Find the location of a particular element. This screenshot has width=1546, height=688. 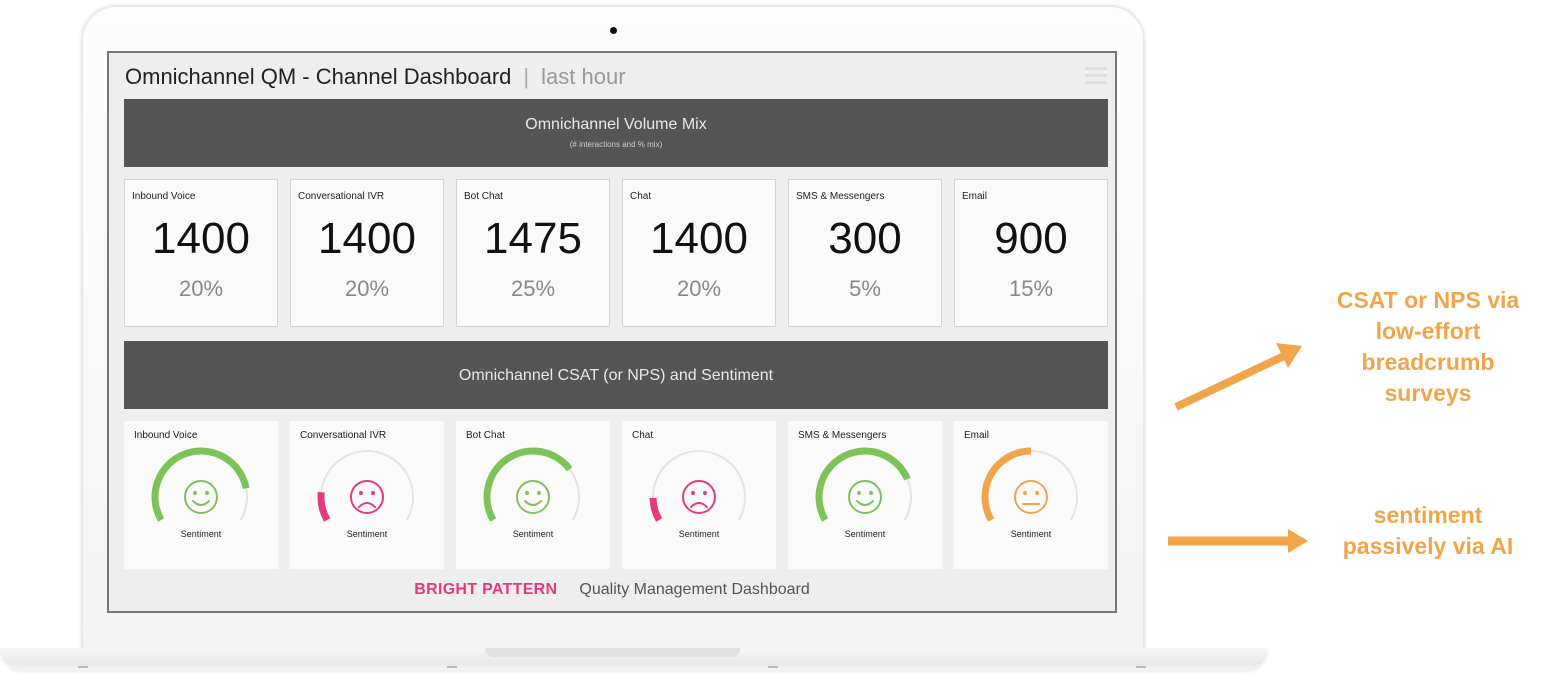

volume-card: Bot Chat 1475 25% is located at coordinates (533, 253).